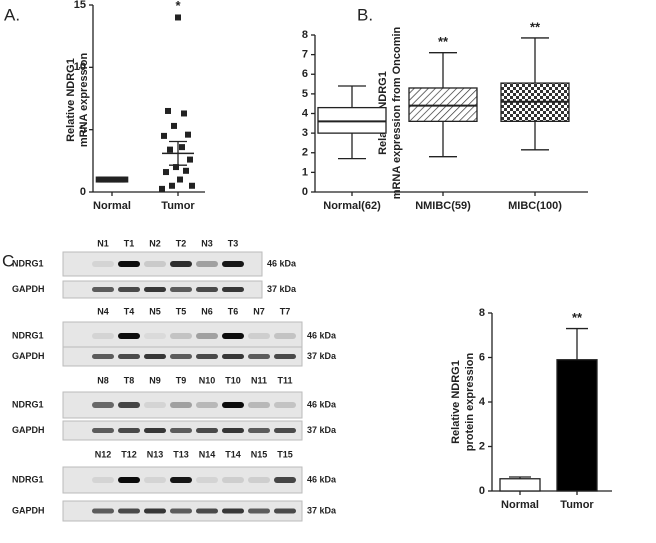 Image resolution: width=656 pixels, height=543 pixels. Describe the element at coordinates (178, 6) in the screenshot. I see `significance: *` at that location.